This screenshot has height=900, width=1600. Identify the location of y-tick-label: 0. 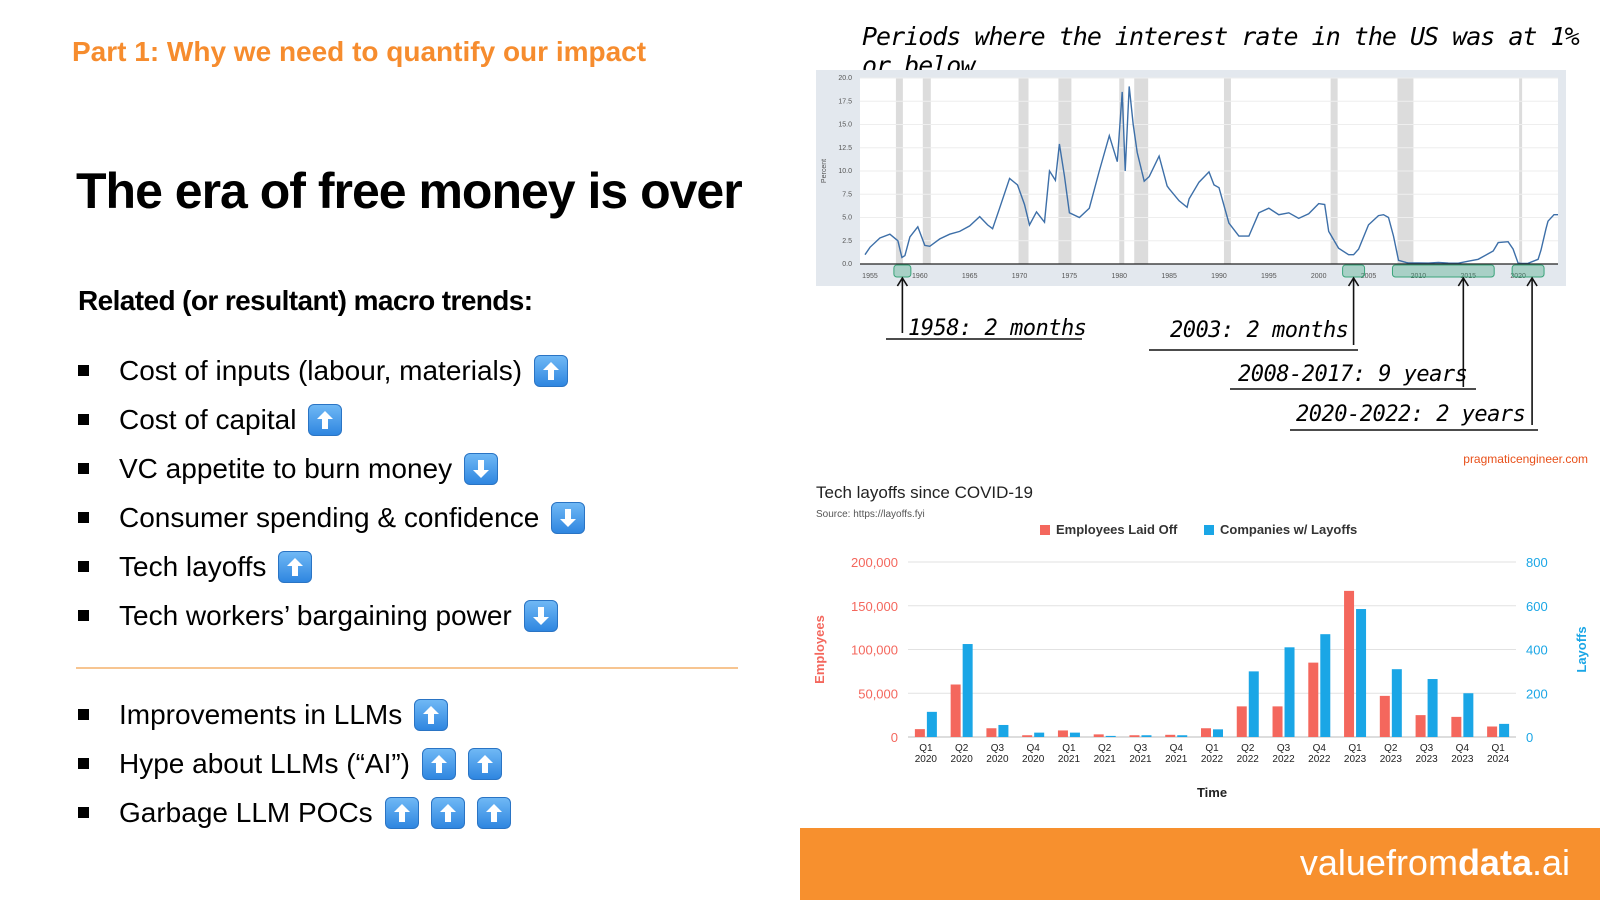
(894, 737).